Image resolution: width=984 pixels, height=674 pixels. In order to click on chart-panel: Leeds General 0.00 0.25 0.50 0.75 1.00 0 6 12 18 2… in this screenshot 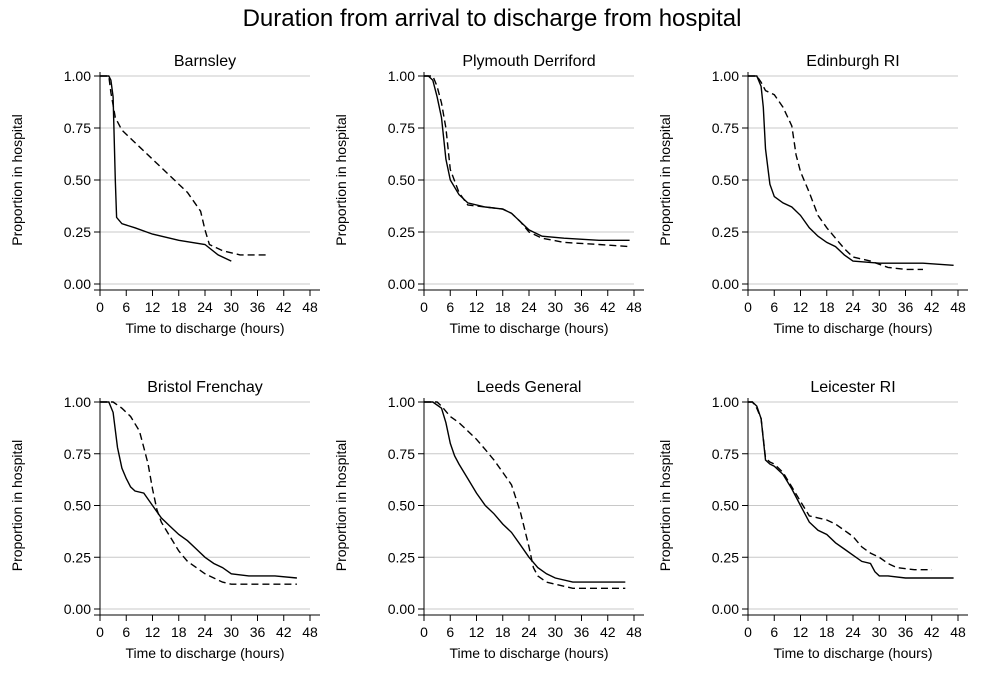, I will do `click(488, 520)`.